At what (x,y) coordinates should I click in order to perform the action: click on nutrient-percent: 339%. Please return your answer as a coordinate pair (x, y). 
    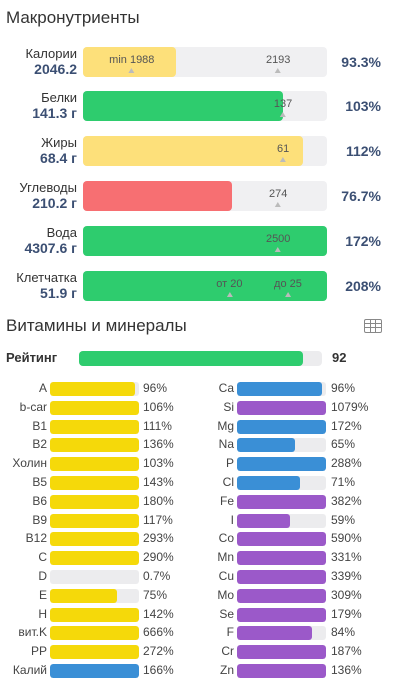
    Looking at the image, I should click on (346, 576).